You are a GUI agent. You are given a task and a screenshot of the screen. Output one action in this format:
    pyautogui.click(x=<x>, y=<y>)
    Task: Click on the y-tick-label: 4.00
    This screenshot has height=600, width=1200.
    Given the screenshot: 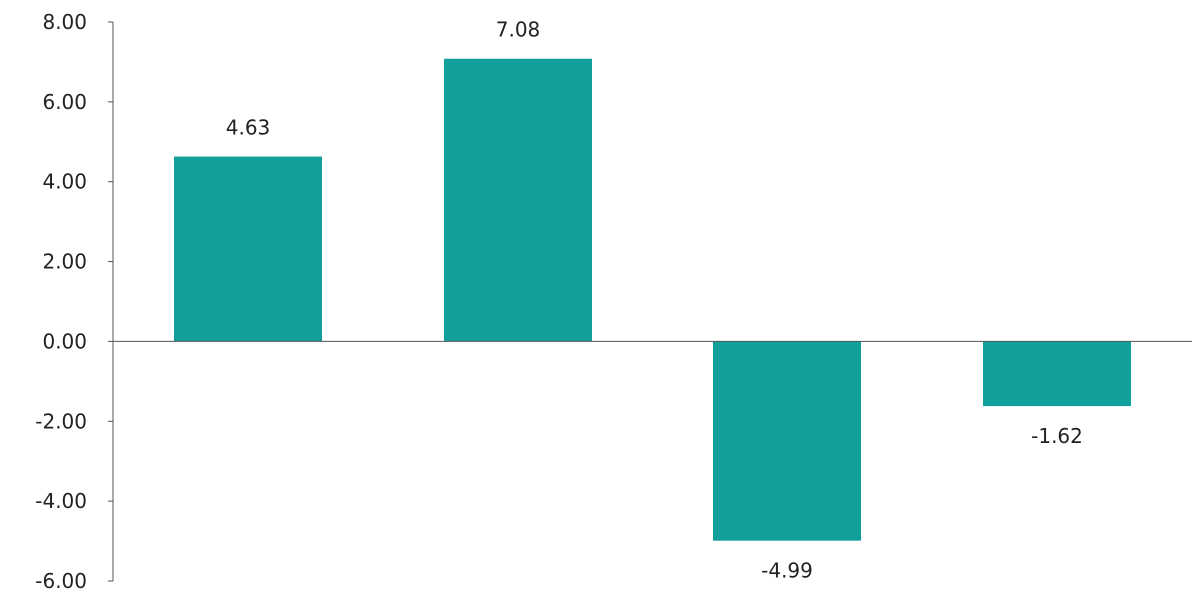 What is the action you would take?
    pyautogui.click(x=64, y=182)
    